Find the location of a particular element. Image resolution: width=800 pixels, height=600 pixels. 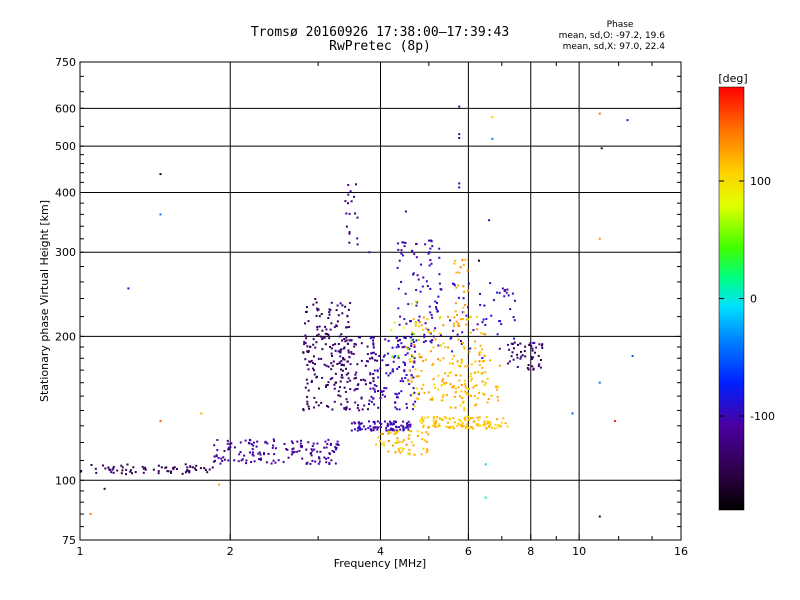

x-tick-label: 6 is located at coordinates (468, 551).